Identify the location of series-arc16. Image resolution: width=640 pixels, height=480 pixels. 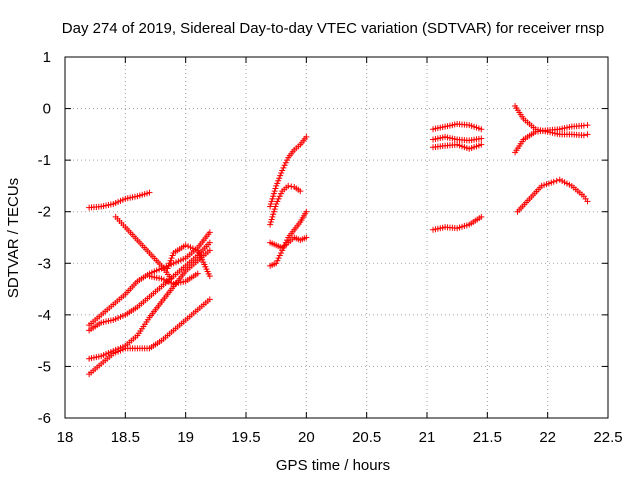
(457, 223).